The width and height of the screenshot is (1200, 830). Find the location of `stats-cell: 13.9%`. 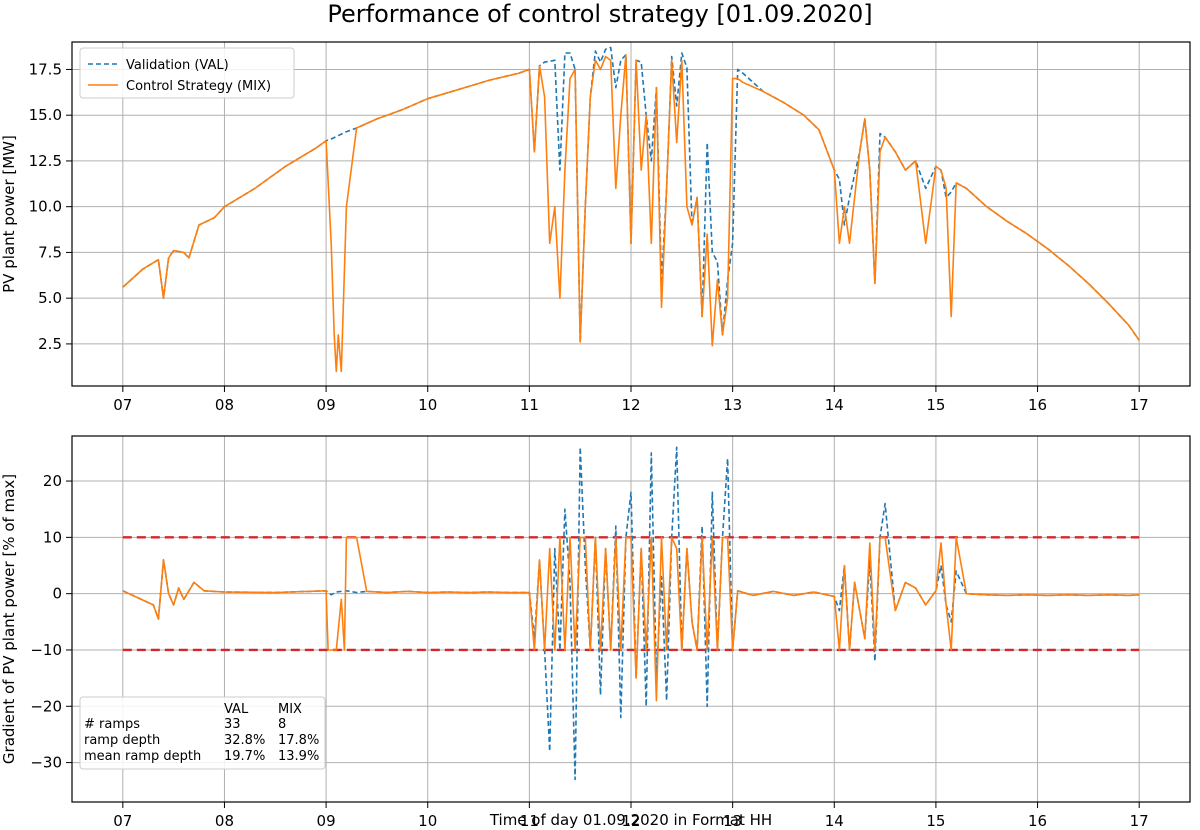

stats-cell: 13.9% is located at coordinates (298, 756).